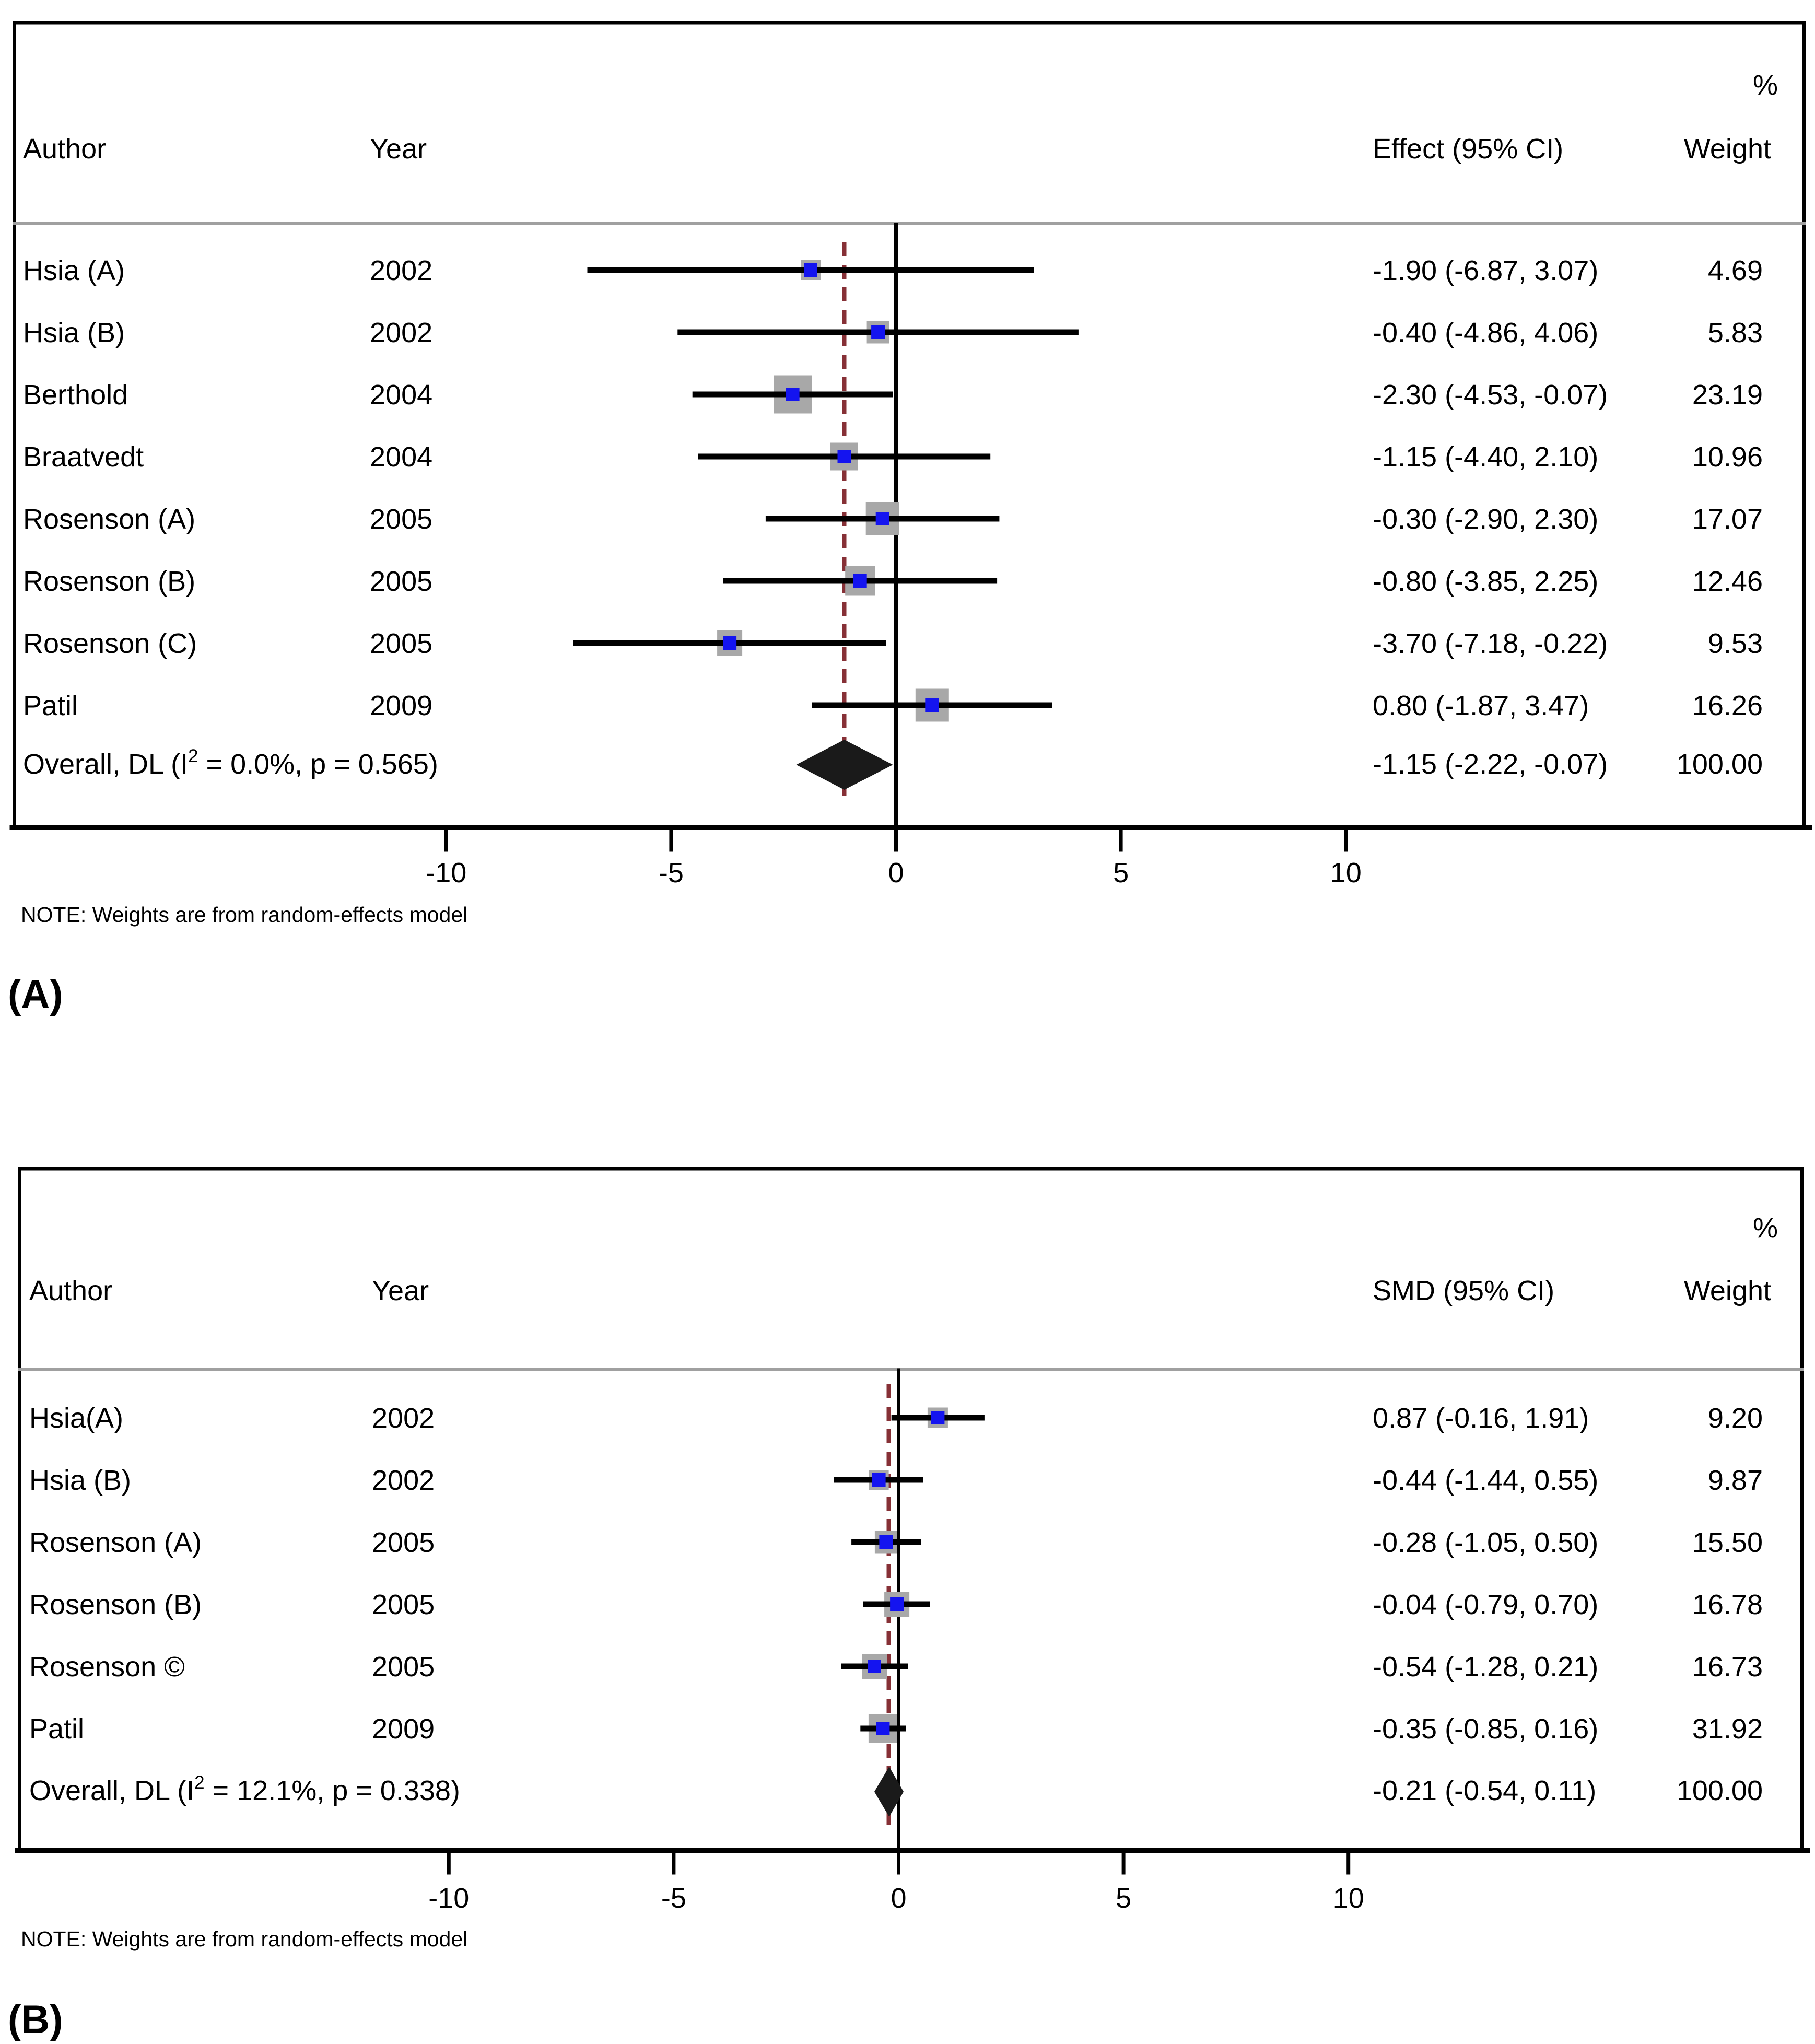  Describe the element at coordinates (1727, 395) in the screenshot. I see `svg-text: 23.19` at that location.